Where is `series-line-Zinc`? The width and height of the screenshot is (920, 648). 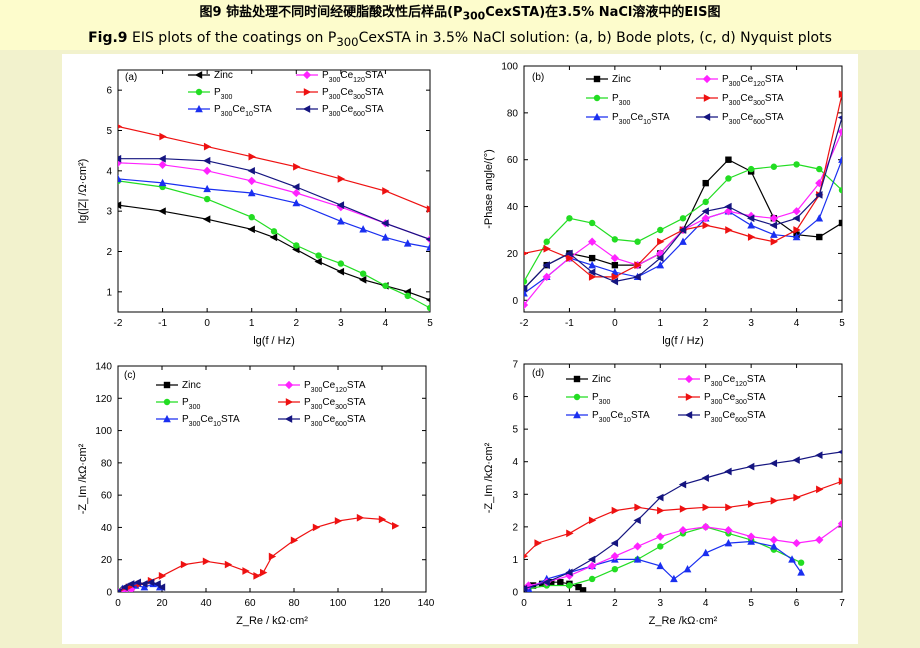
series-line-Zinc is located at coordinates (274, 252).